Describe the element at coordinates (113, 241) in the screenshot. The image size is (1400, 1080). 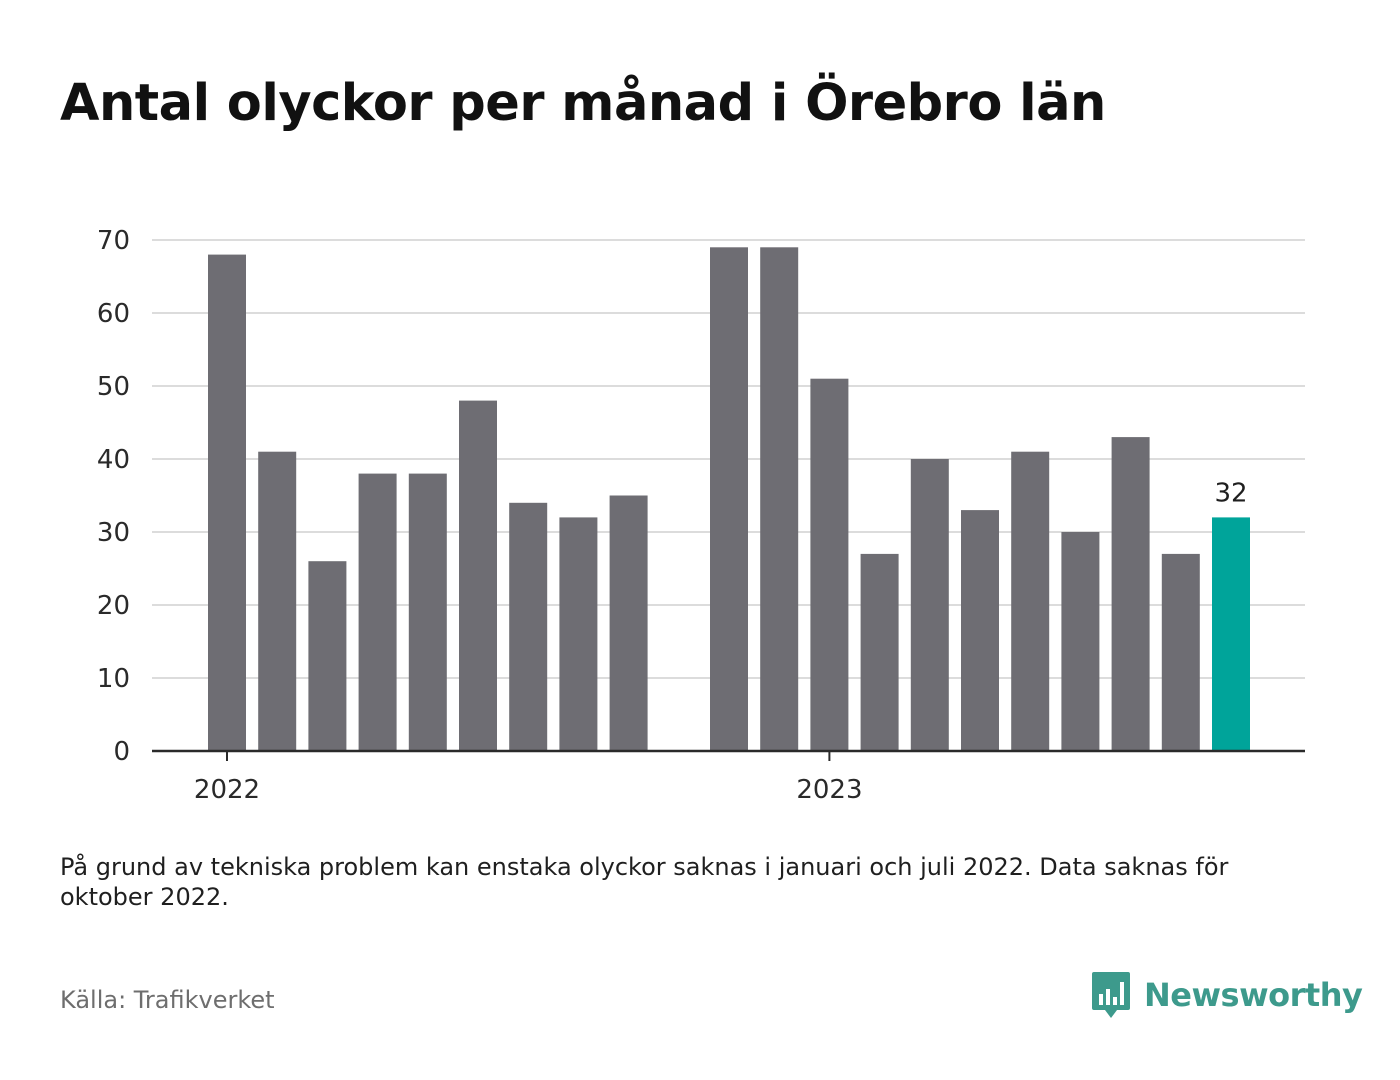
I see `y-tick-label: 70` at that location.